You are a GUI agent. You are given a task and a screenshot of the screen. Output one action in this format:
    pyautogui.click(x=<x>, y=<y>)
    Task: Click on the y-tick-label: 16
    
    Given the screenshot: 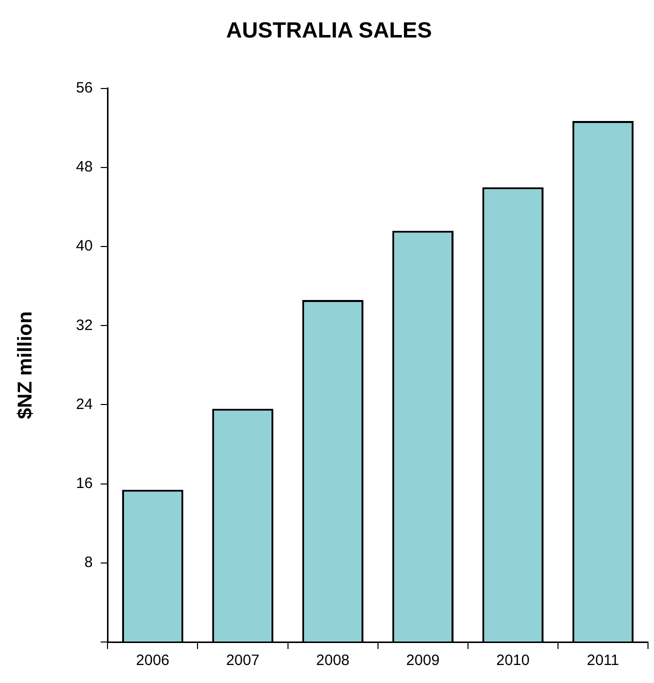 What is the action you would take?
    pyautogui.click(x=84, y=483)
    